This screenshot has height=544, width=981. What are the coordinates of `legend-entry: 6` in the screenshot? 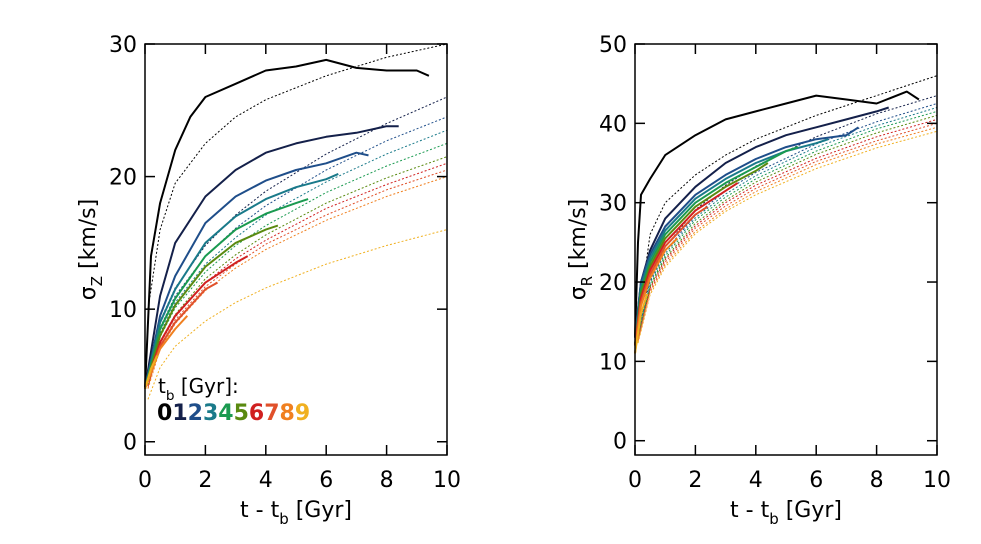 It's located at (256, 413).